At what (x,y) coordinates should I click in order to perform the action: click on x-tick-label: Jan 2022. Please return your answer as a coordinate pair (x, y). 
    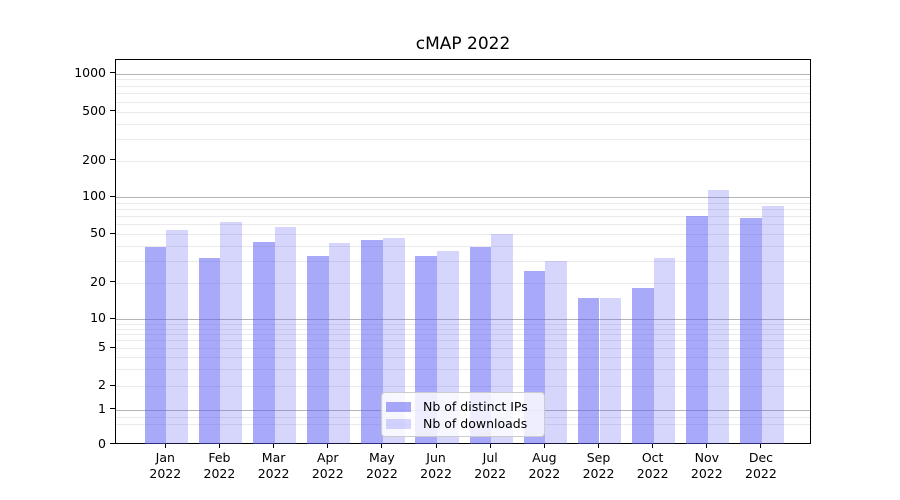
    Looking at the image, I should click on (165, 465).